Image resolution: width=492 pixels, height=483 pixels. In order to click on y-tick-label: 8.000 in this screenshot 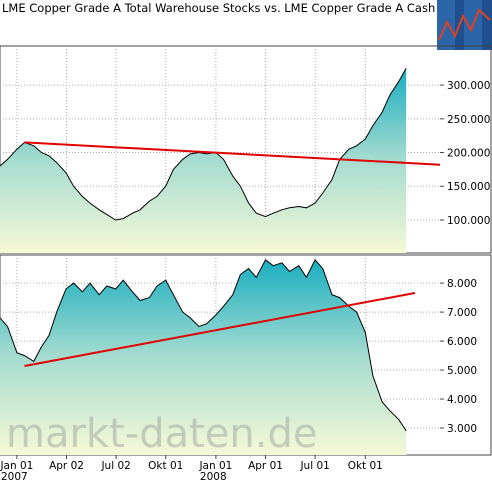, I will do `click(462, 284)`.